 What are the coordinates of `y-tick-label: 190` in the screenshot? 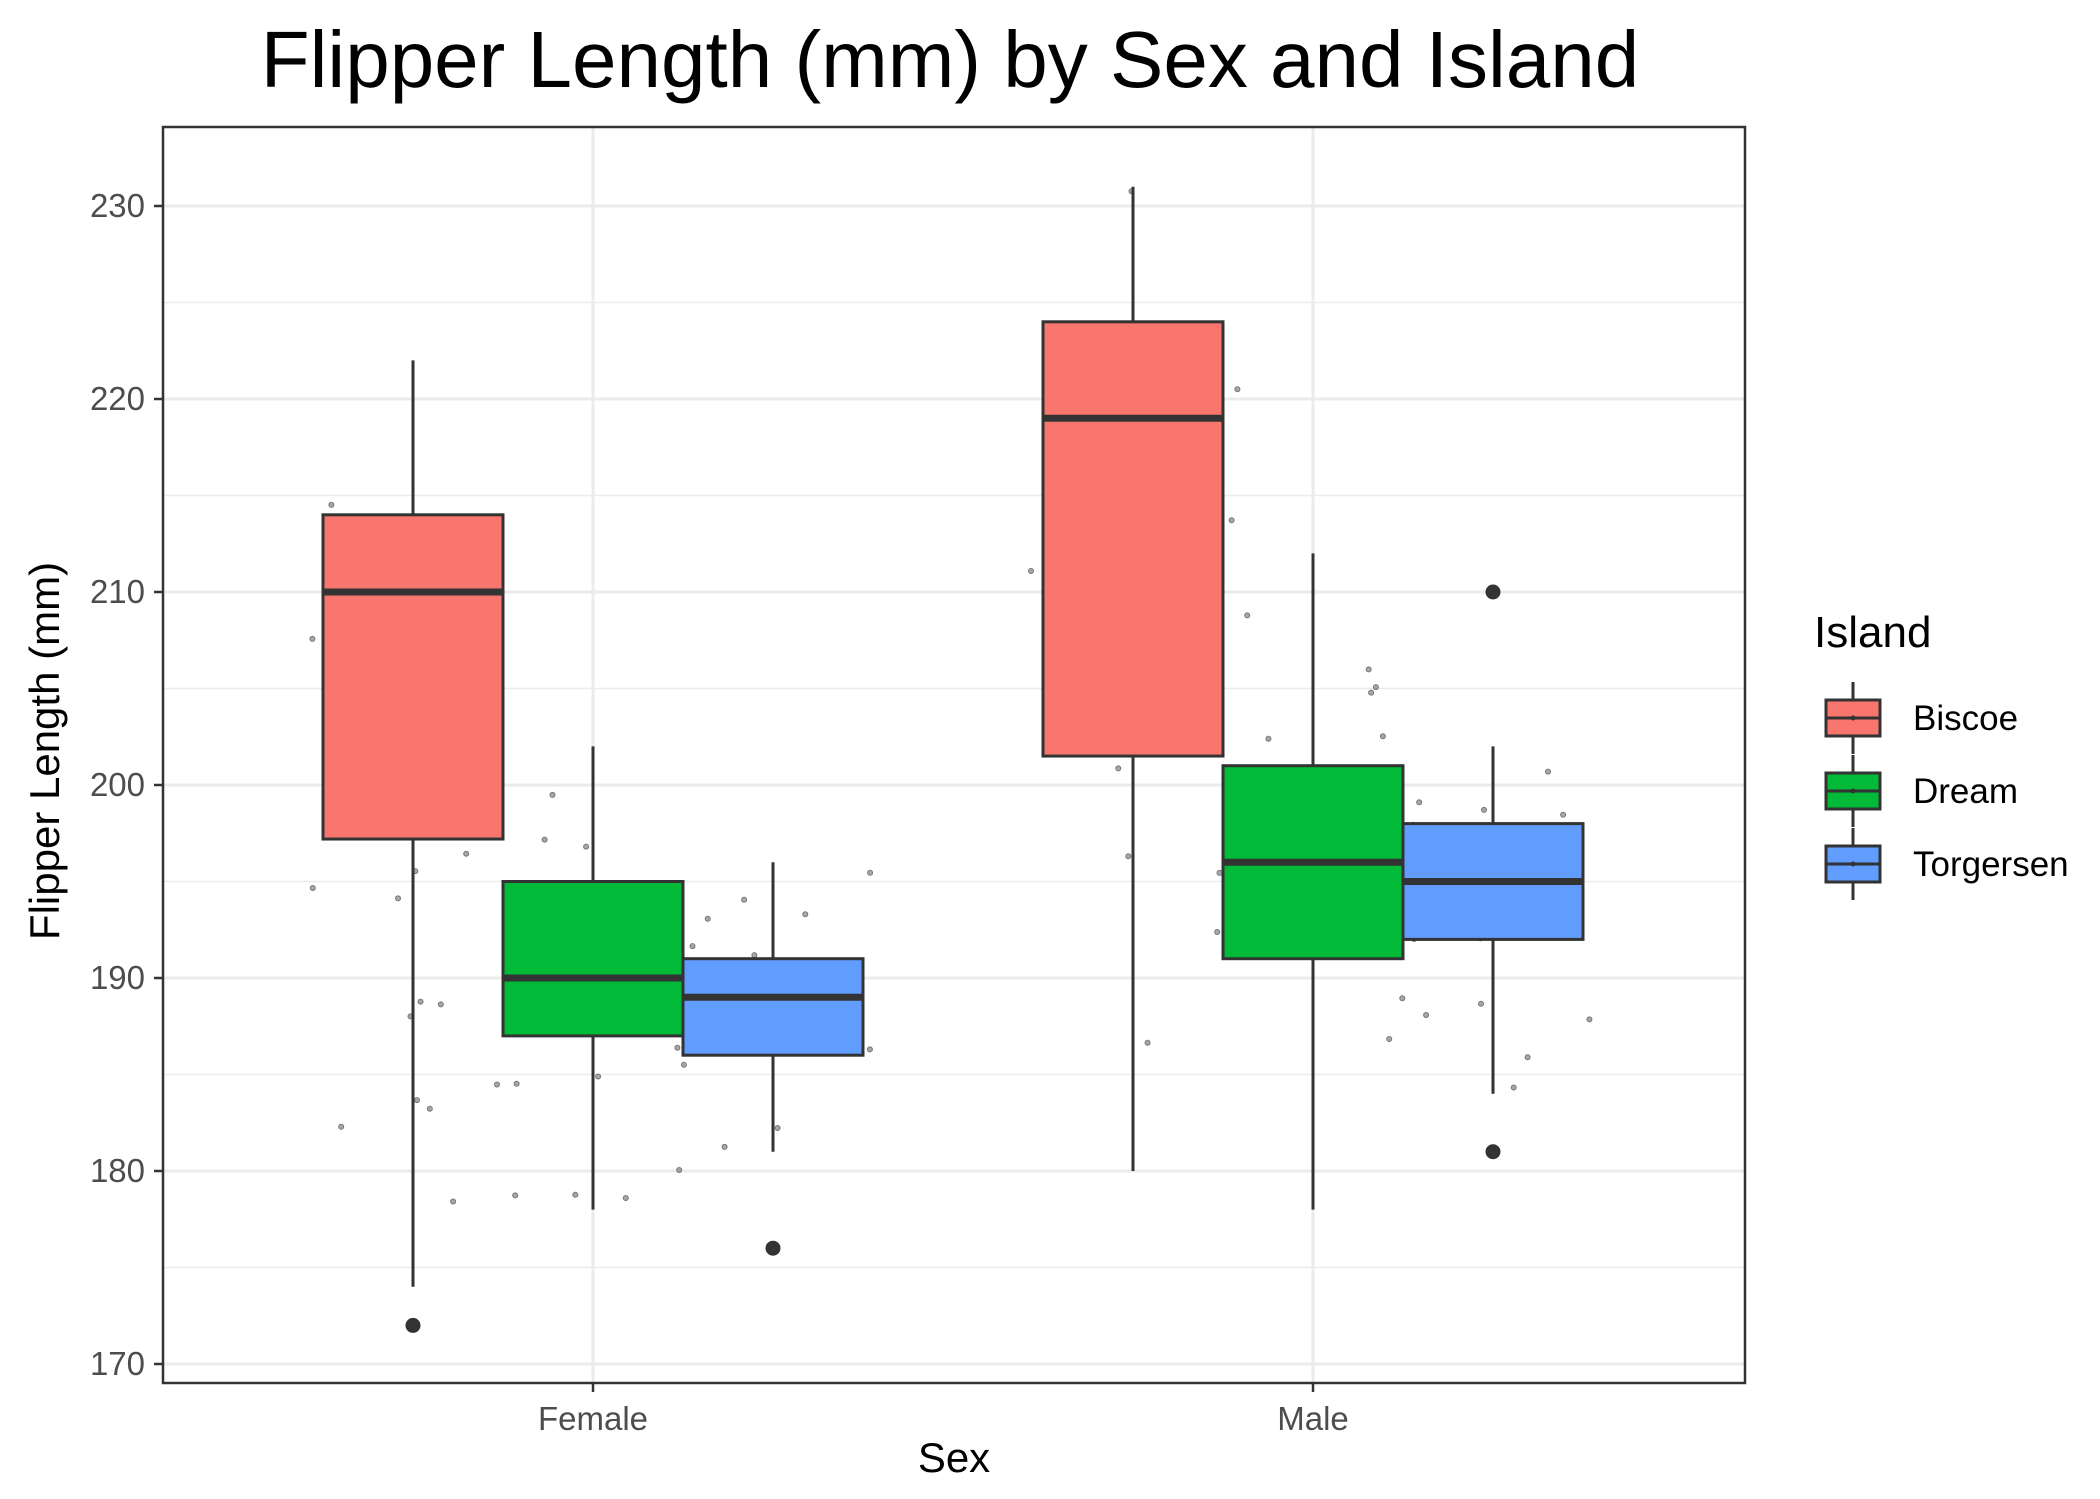 It's located at (117, 977).